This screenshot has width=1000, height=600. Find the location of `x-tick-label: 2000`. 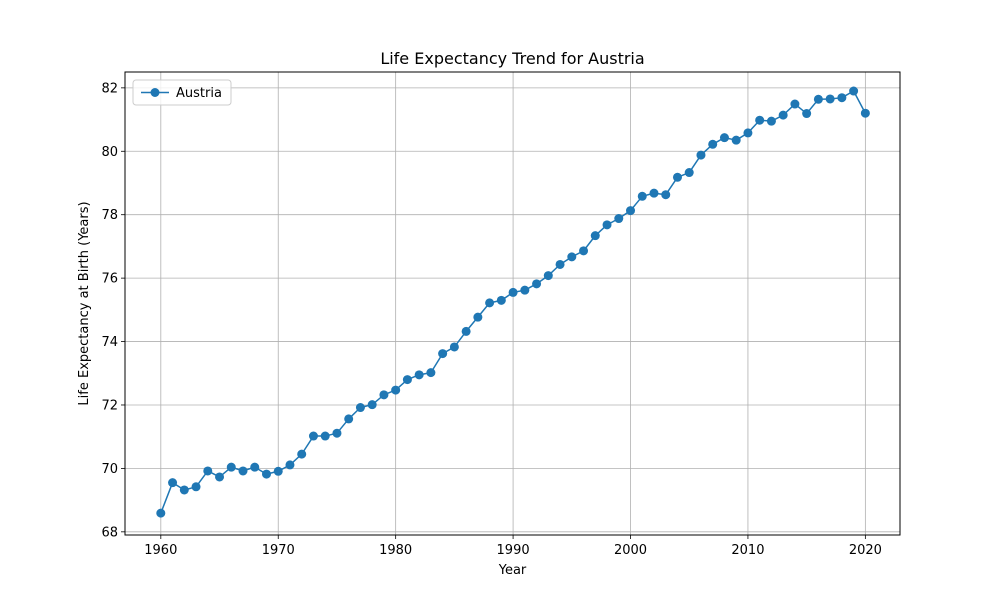

x-tick-label: 2000 is located at coordinates (630, 550).